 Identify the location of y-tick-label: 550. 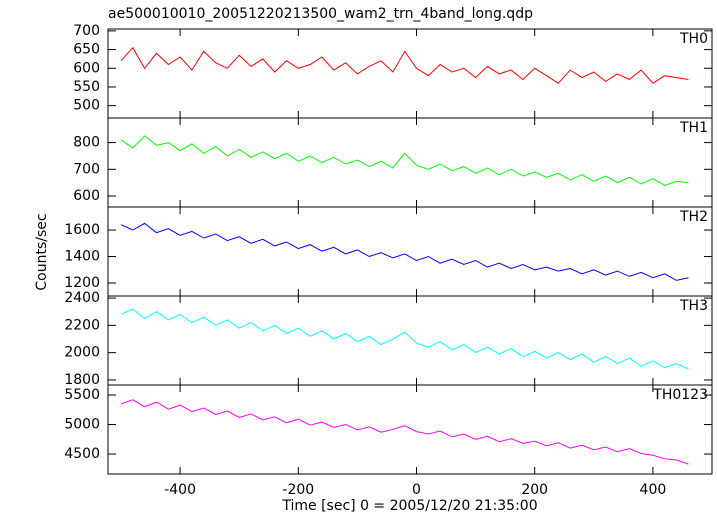
(86, 87).